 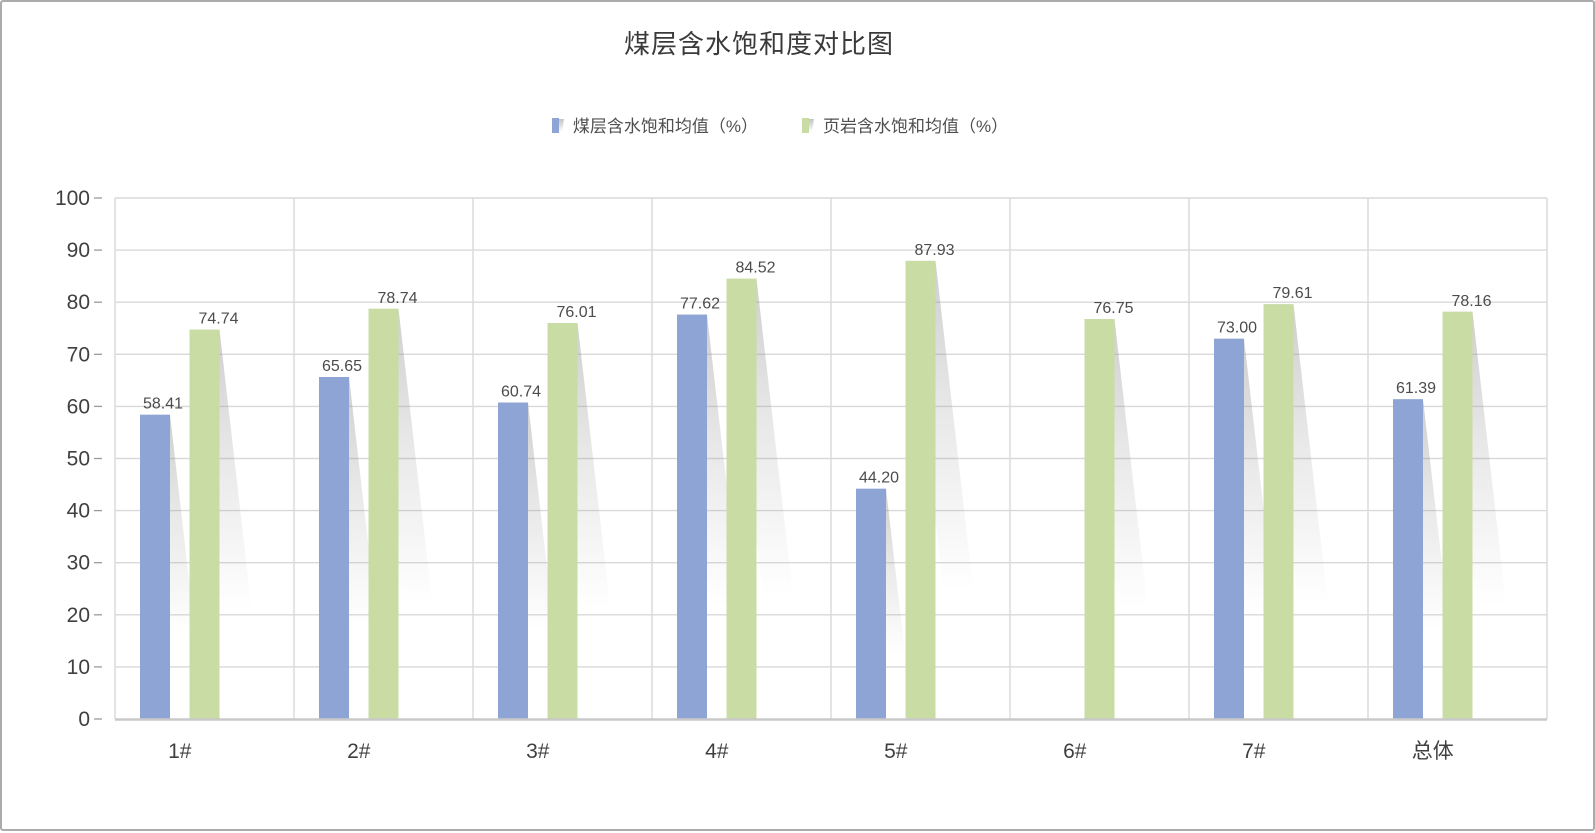 I want to click on svg-text: 70, so click(x=78, y=354).